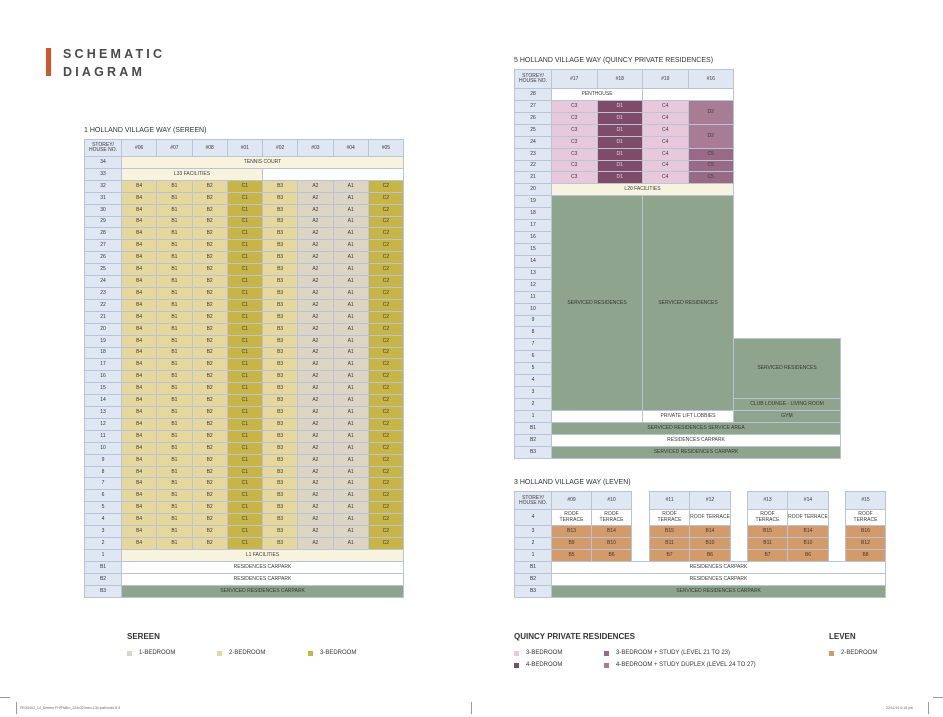 The image size is (943, 717). What do you see at coordinates (571, 543) in the screenshot?
I see `unit-cell: B9` at bounding box center [571, 543].